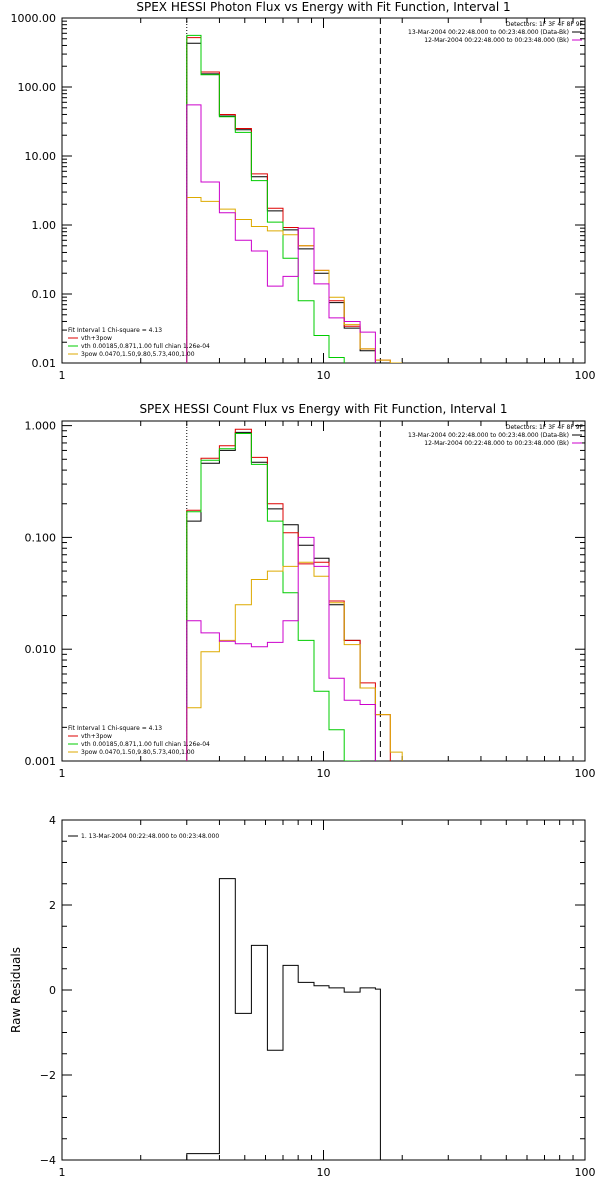 The height and width of the screenshot is (1200, 600). Describe the element at coordinates (41, 426) in the screenshot. I see `y-tick-label: 1.000` at that location.